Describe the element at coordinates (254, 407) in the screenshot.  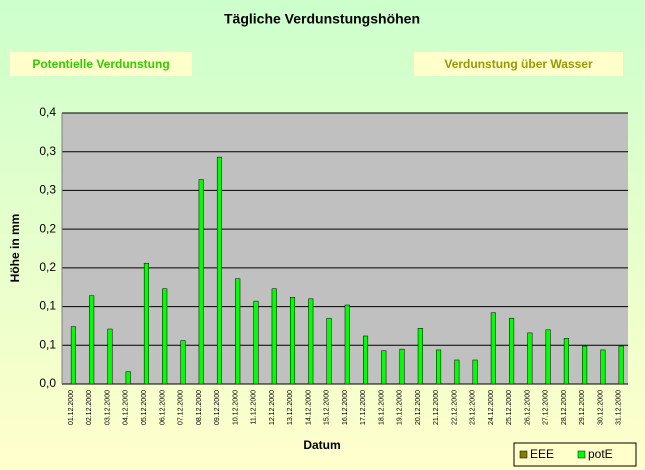
I see `x-tick-label: 11.12.2000` at that location.